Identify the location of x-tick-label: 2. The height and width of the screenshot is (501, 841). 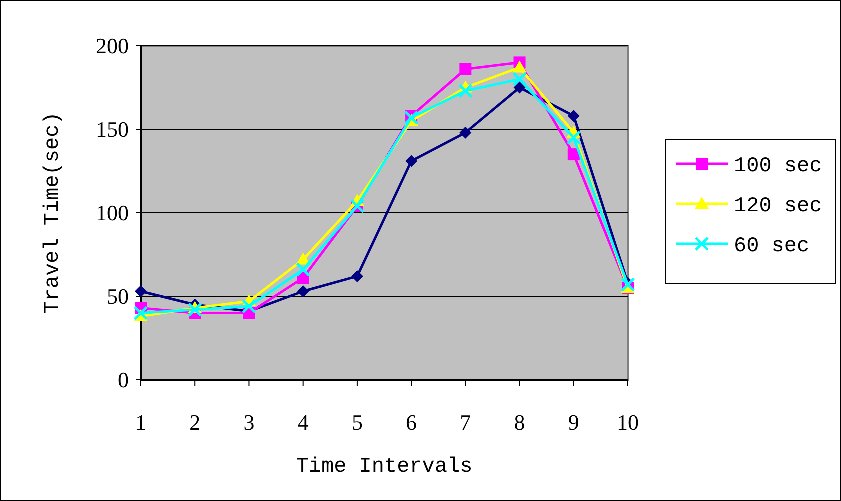
(195, 422).